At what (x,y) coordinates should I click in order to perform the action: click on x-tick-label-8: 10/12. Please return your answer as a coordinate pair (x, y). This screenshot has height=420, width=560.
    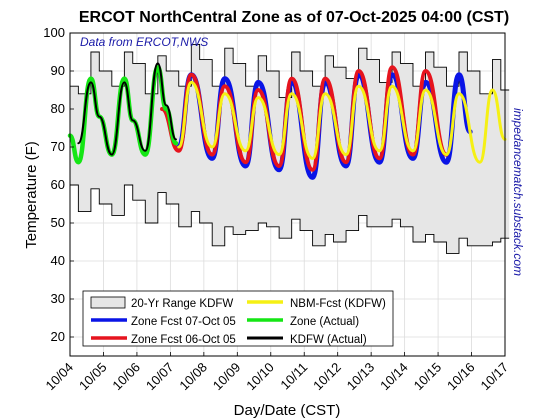
    Looking at the image, I should click on (327, 377).